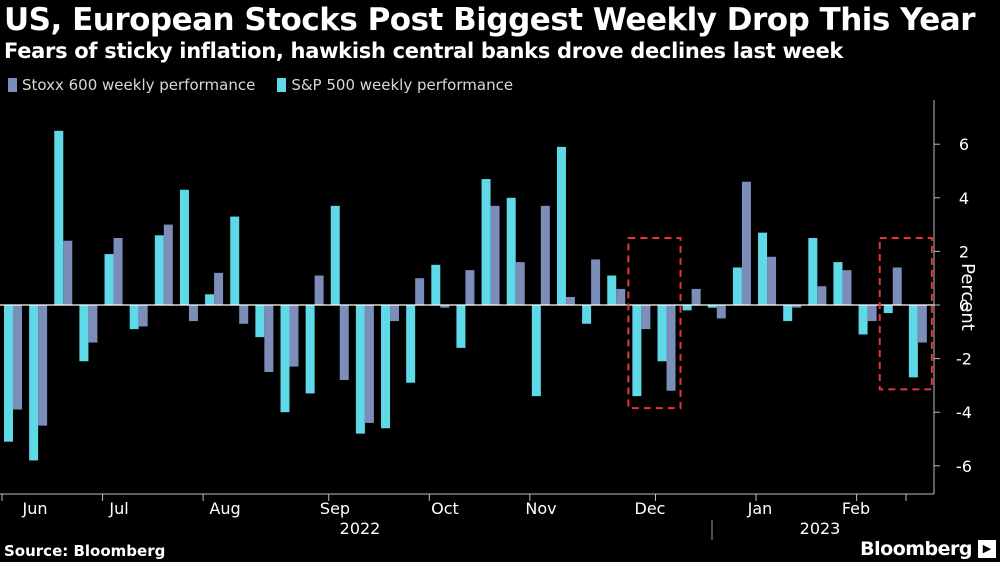 The width and height of the screenshot is (1000, 562). I want to click on legend-swatch-stoxx, so click(12, 85).